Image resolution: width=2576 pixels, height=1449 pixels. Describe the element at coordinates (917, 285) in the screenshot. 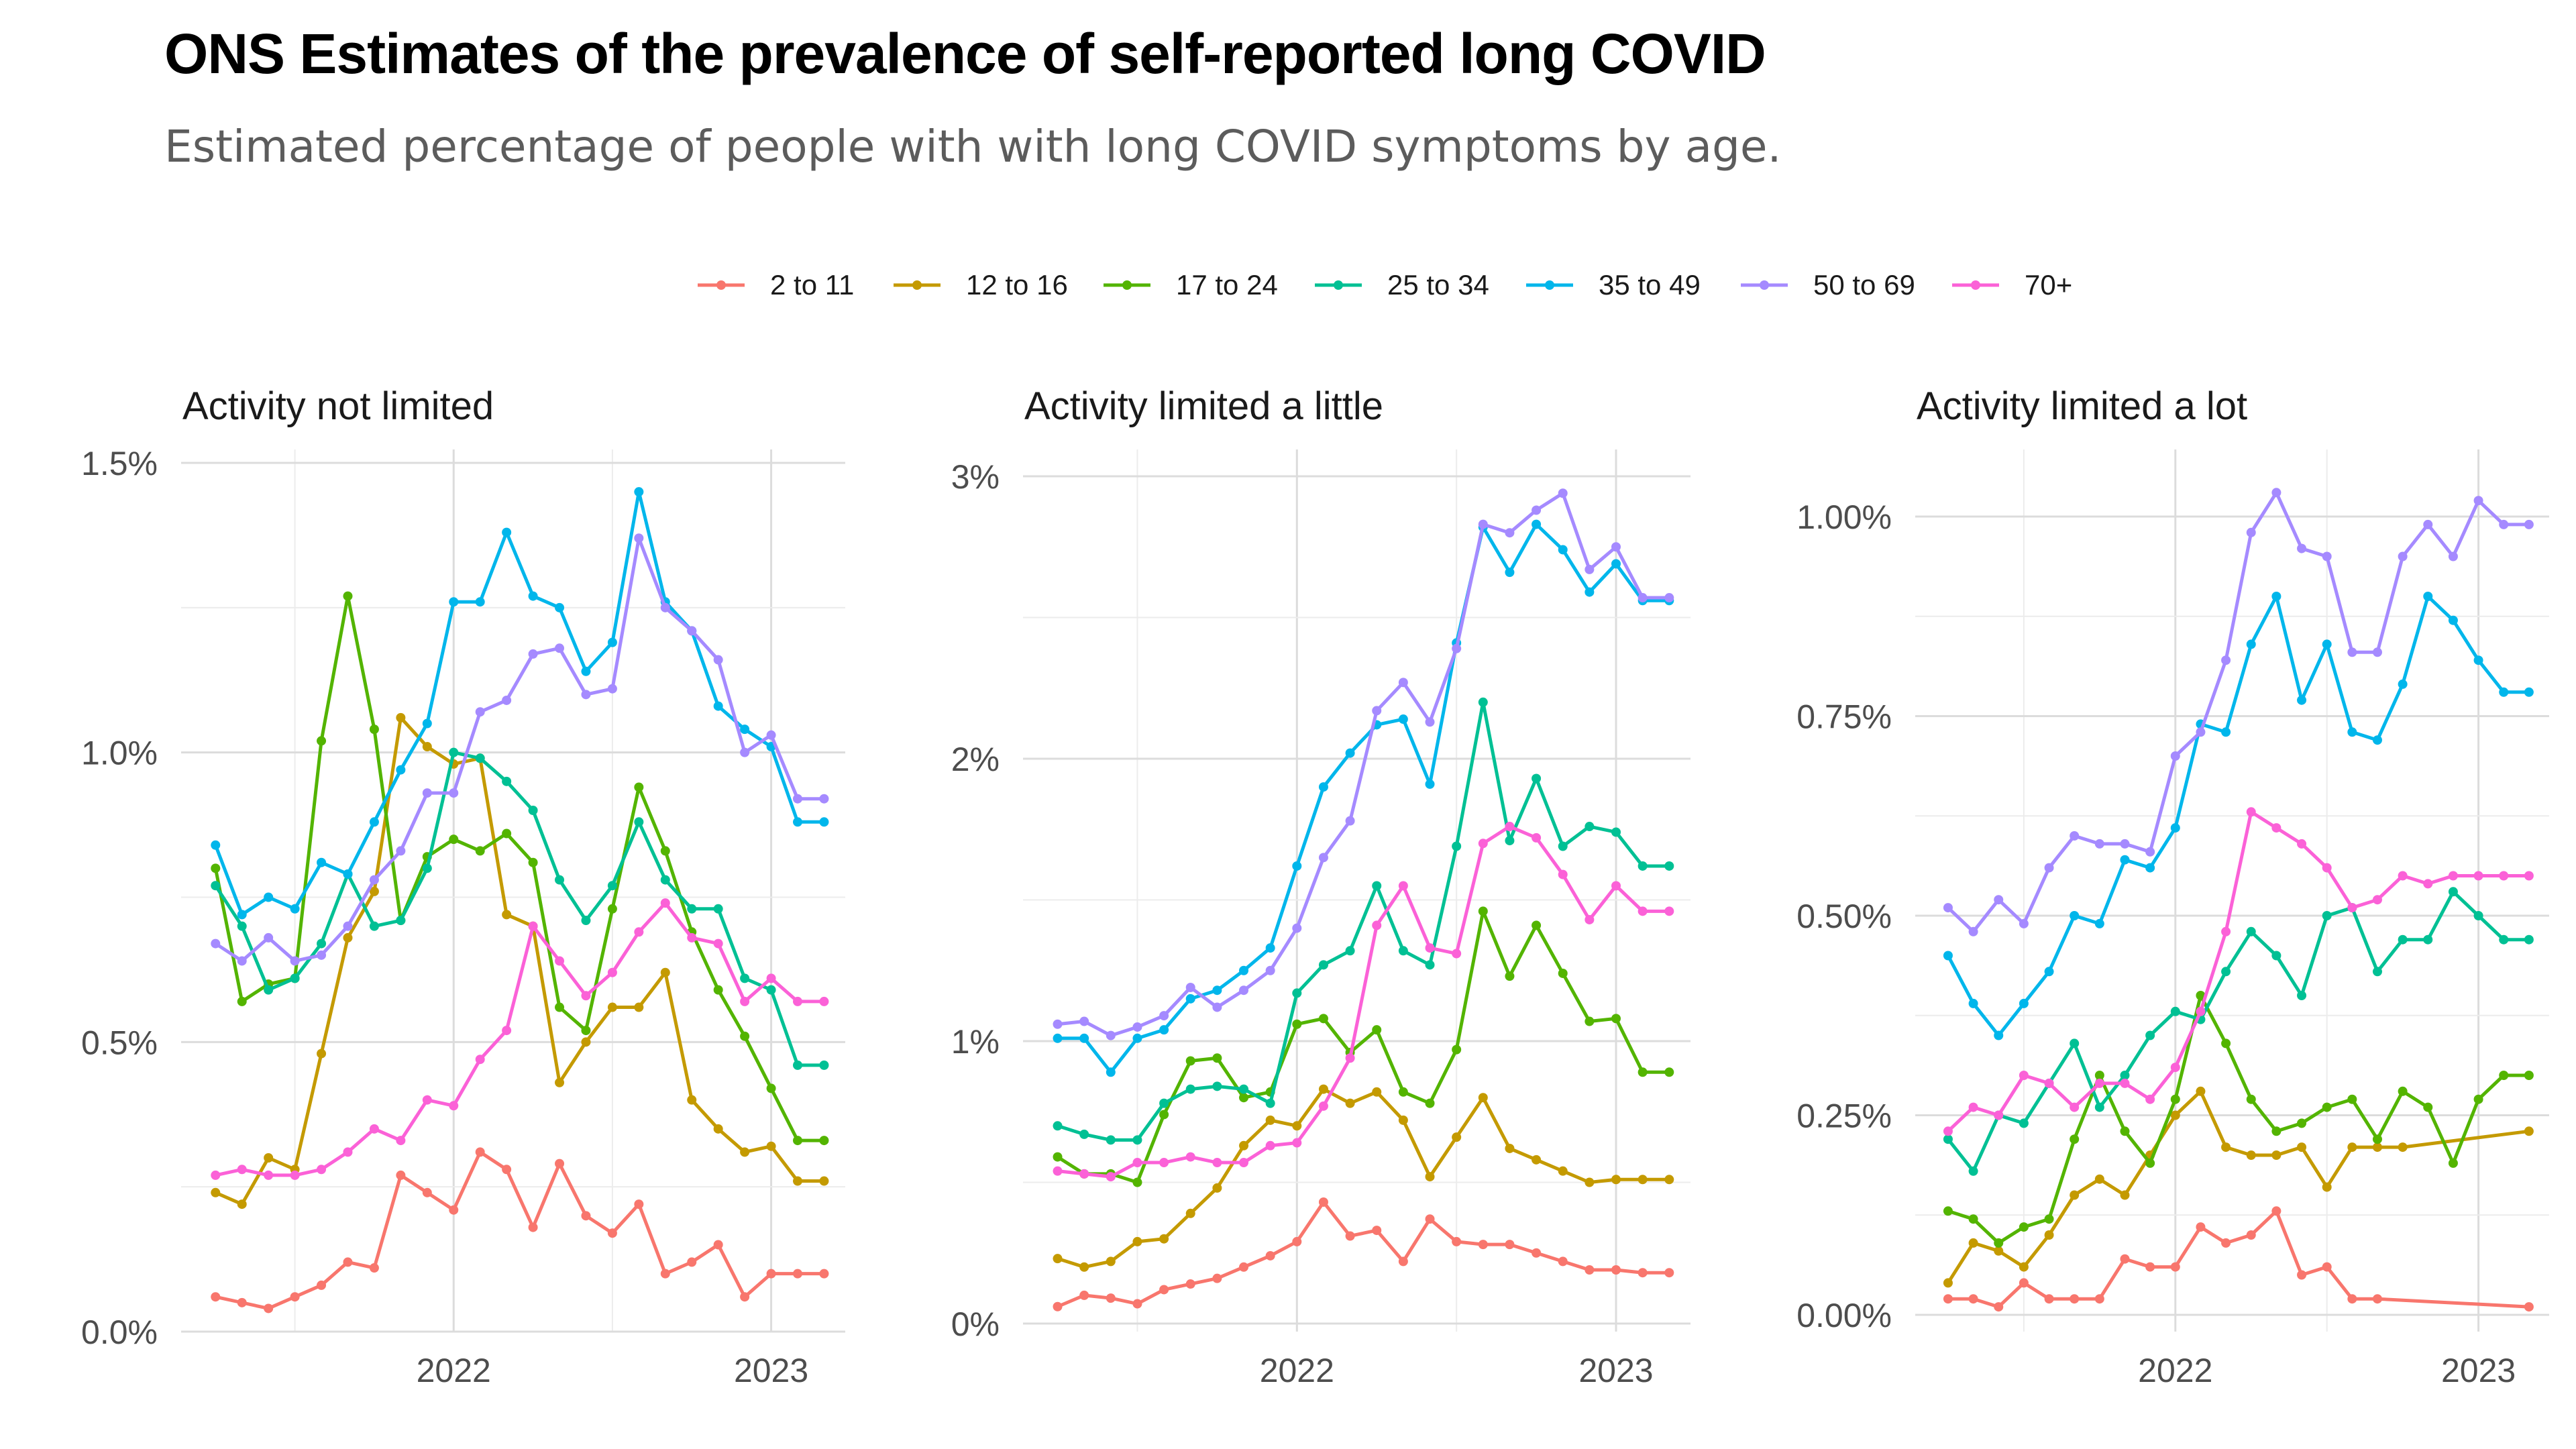

I see `legend-key-point` at that location.